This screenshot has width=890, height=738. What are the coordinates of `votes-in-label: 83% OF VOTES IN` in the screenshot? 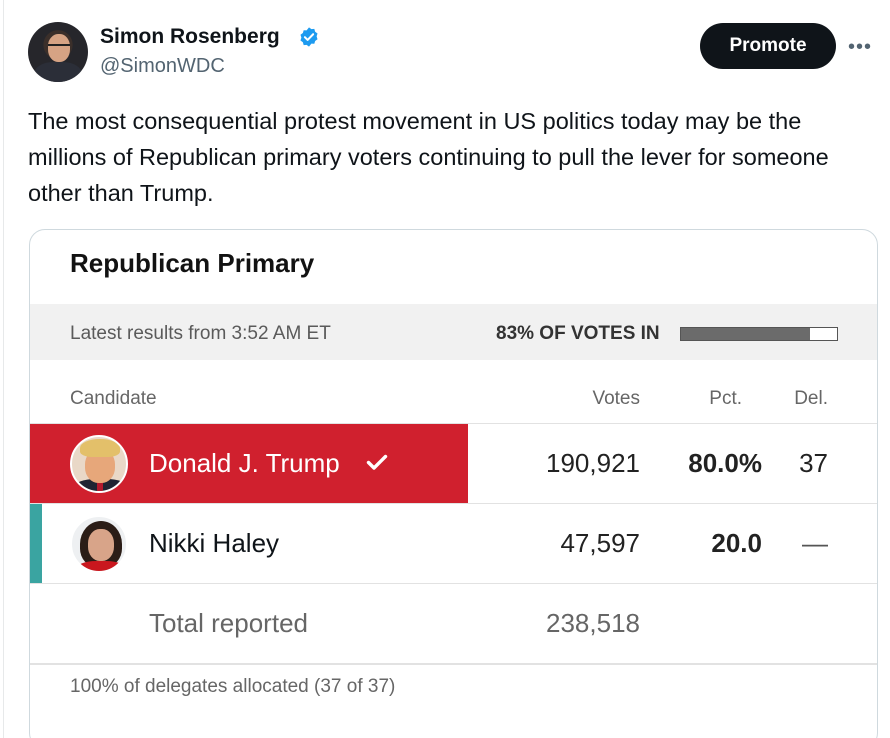 It's located at (578, 333).